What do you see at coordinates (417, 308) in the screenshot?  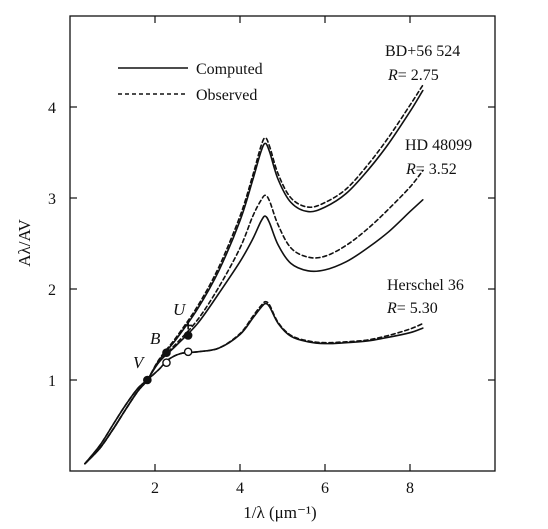 I see `r-value: = 5.30` at bounding box center [417, 308].